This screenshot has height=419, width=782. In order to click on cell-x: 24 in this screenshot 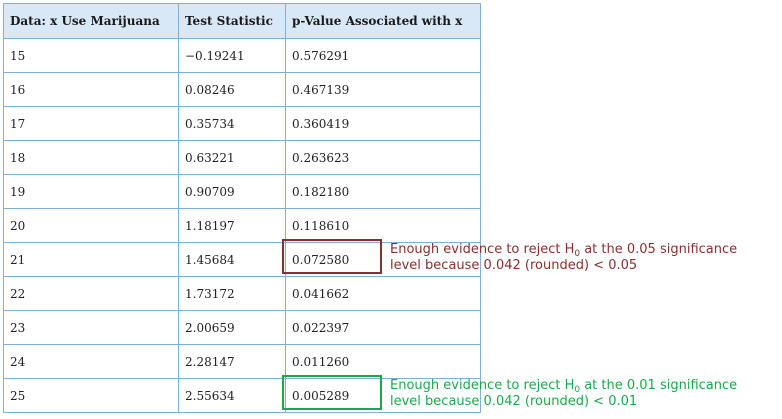, I will do `click(91, 361)`.